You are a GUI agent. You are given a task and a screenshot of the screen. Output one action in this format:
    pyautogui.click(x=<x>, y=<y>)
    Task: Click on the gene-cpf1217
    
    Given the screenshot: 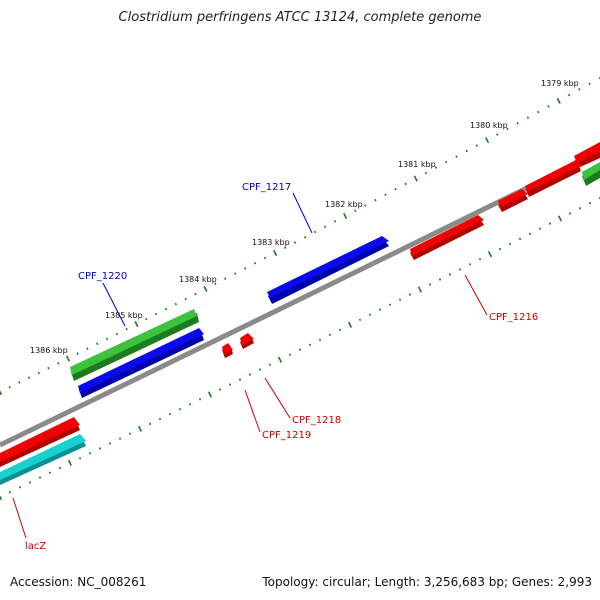 What is the action you would take?
    pyautogui.click(x=328, y=270)
    